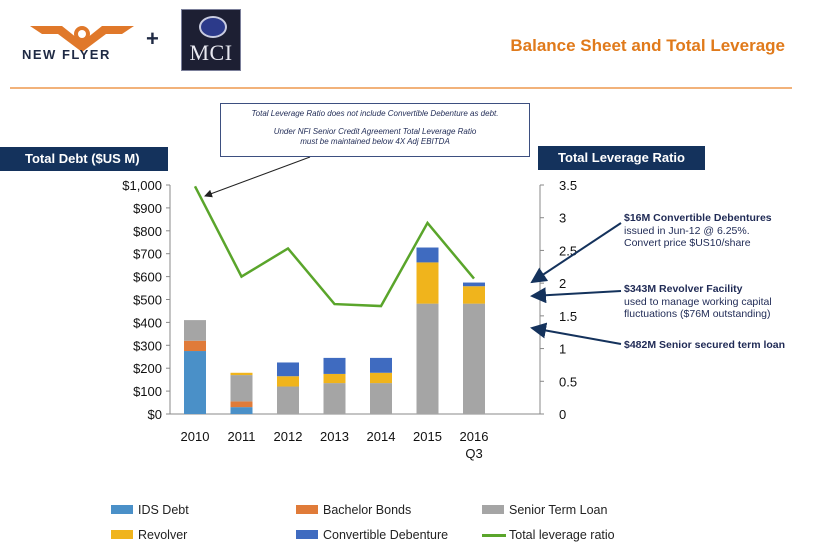  What do you see at coordinates (288, 369) in the screenshot?
I see `bar-convertible-debenture-2012` at bounding box center [288, 369].